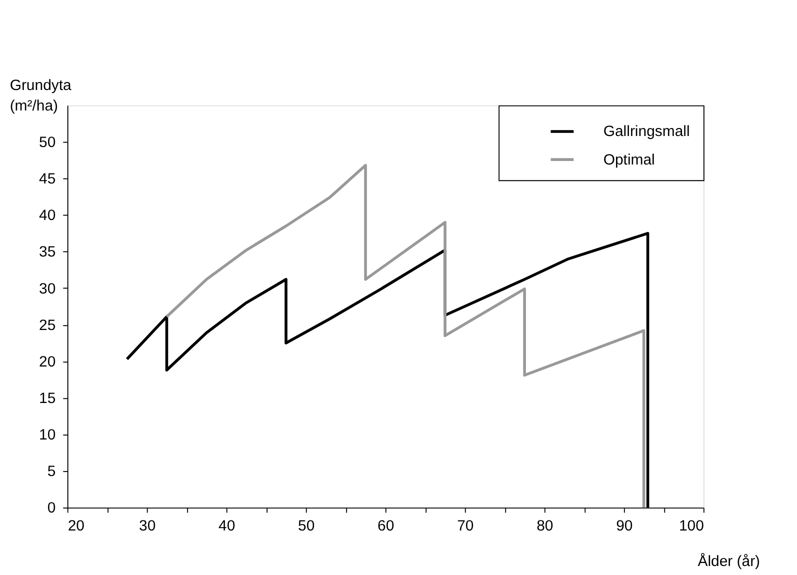  What do you see at coordinates (51, 508) in the screenshot?
I see `y-tick-label: 0` at bounding box center [51, 508].